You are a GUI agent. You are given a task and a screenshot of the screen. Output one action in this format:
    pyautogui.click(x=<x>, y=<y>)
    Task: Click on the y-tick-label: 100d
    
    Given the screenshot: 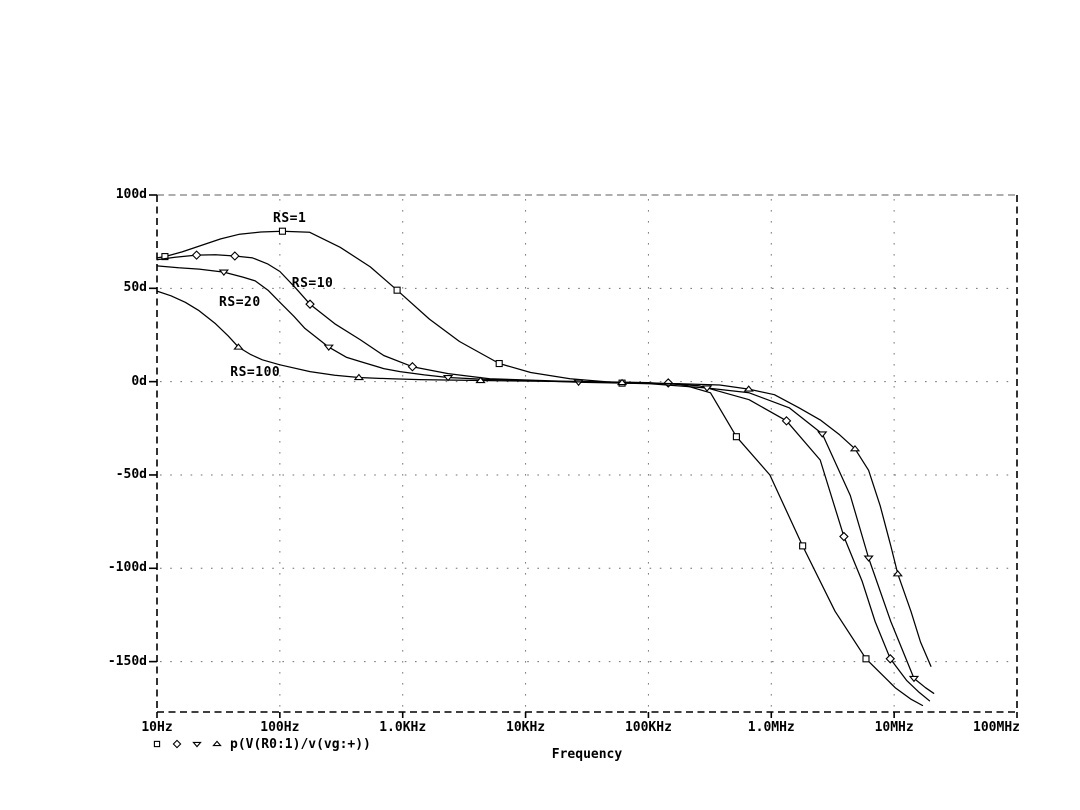 What is the action you would take?
    pyautogui.click(x=131, y=194)
    